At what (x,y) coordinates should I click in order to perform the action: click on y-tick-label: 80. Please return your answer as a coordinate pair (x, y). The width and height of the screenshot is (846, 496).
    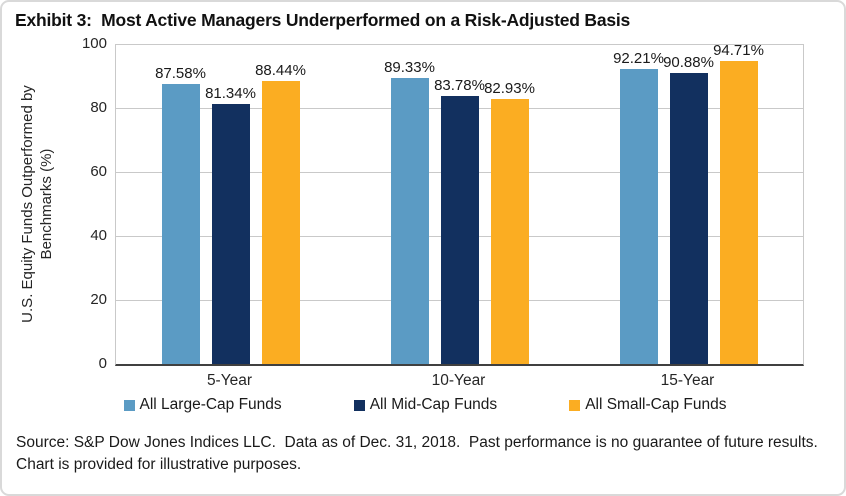
    Looking at the image, I should click on (98, 107).